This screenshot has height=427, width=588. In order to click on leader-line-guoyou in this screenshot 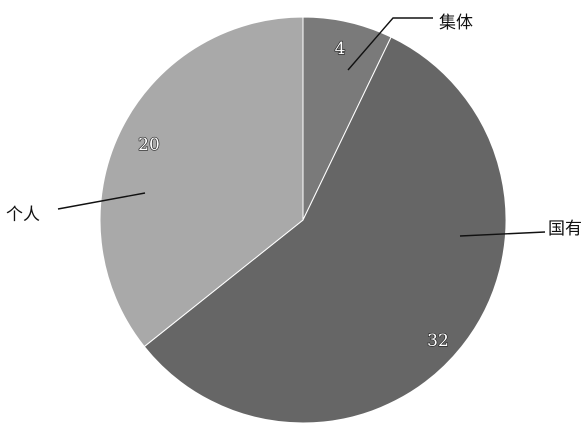, I will do `click(502, 234)`.